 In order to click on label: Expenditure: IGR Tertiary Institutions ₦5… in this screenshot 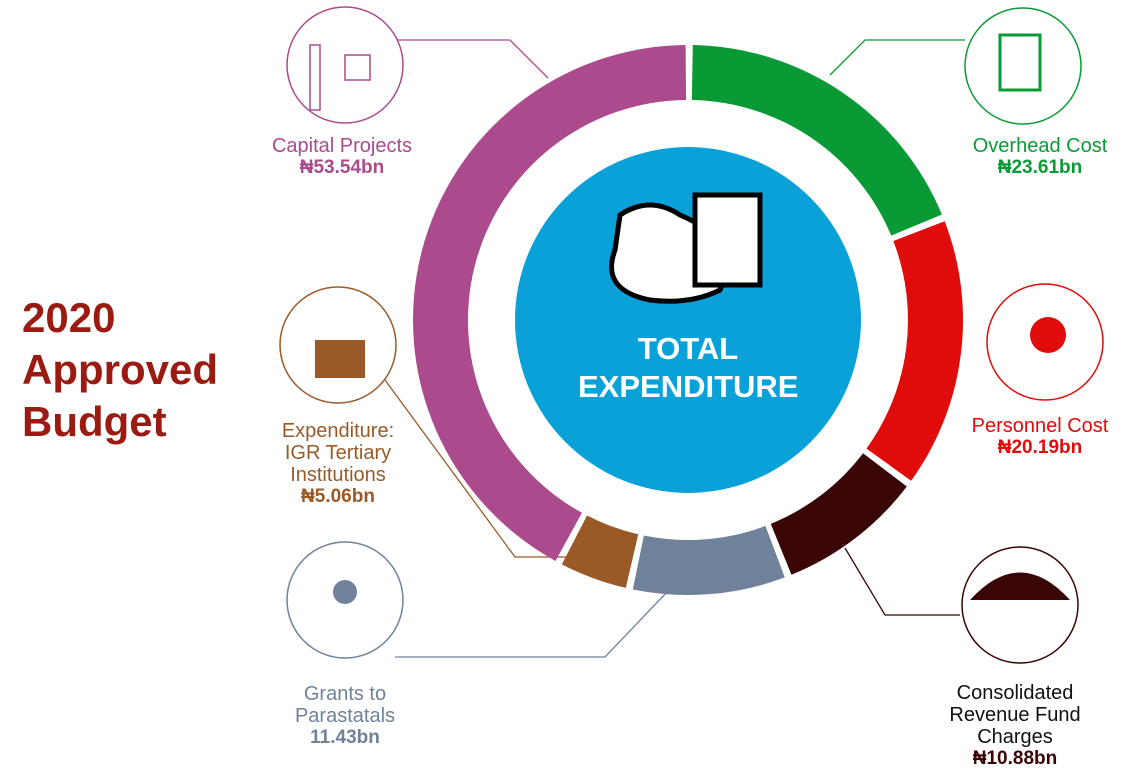, I will do `click(338, 464)`.